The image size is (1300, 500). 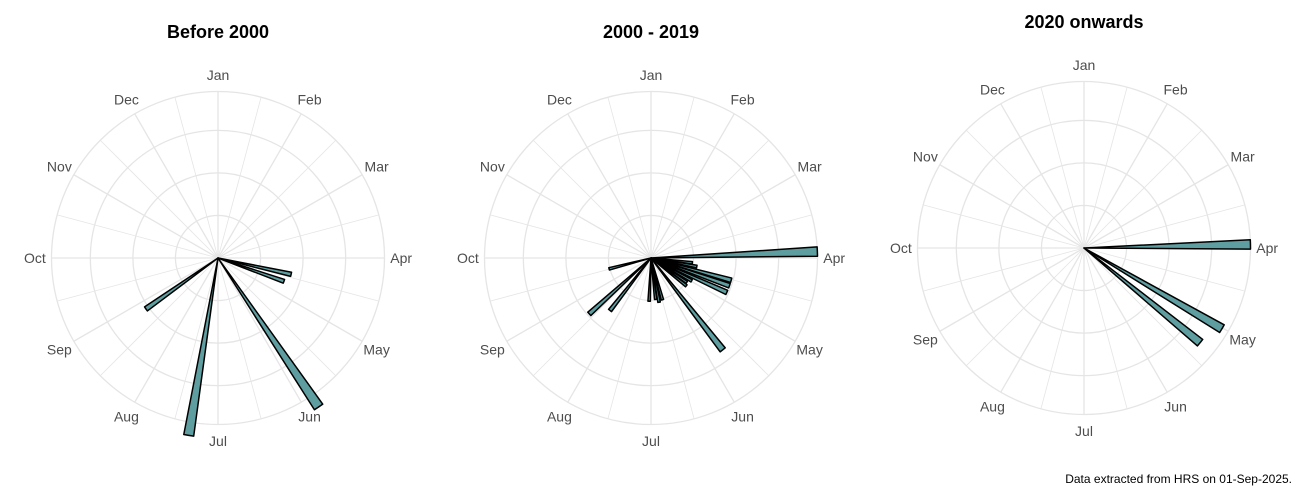 What do you see at coordinates (218, 32) in the screenshot?
I see `panel-title: Before 2000` at bounding box center [218, 32].